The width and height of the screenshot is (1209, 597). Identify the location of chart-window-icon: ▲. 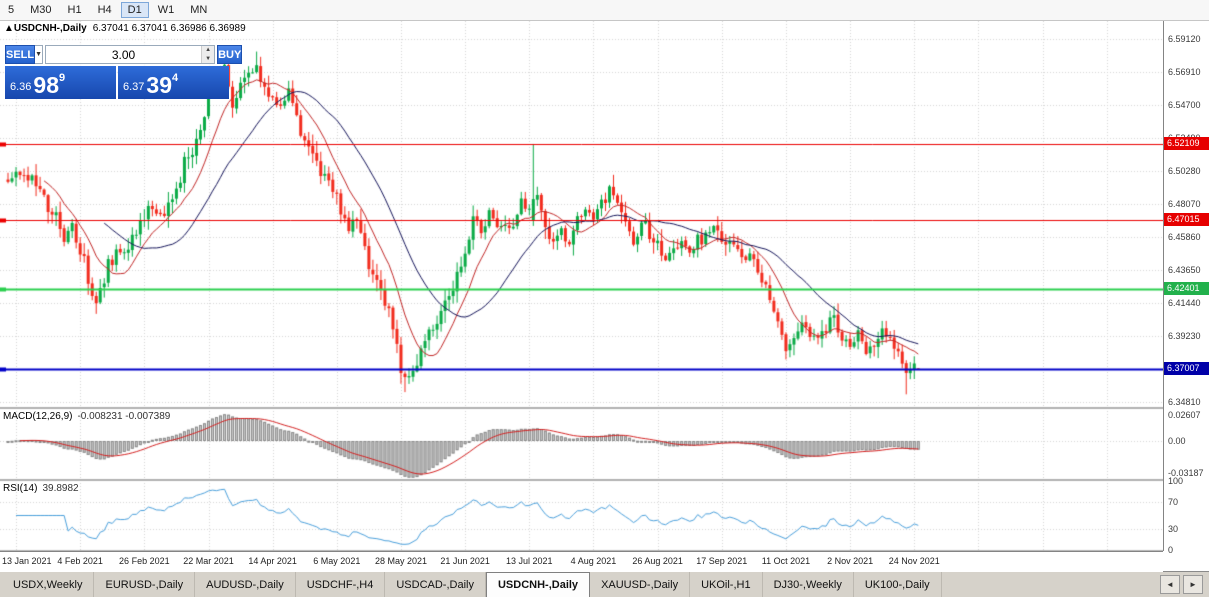
(9, 28).